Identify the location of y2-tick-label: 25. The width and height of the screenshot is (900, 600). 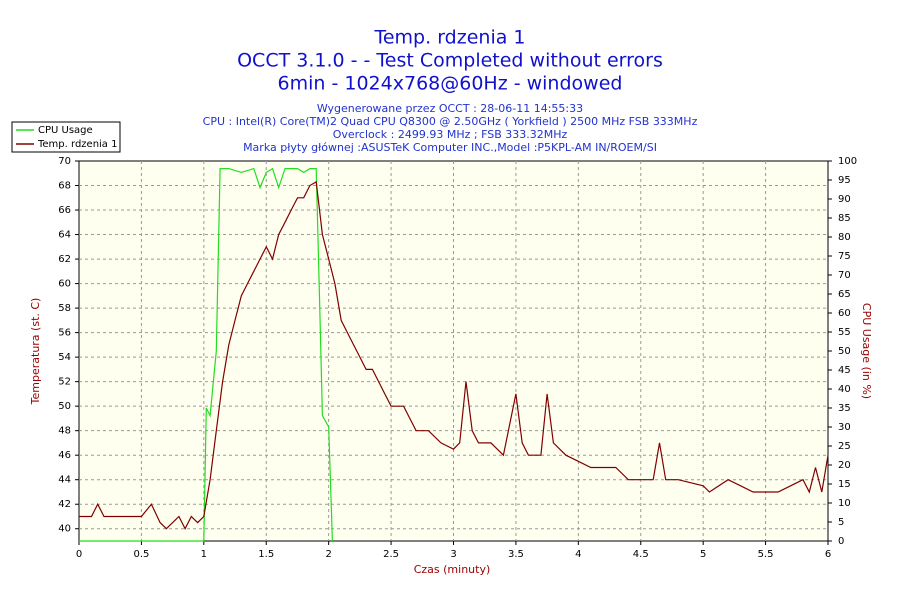
(844, 446).